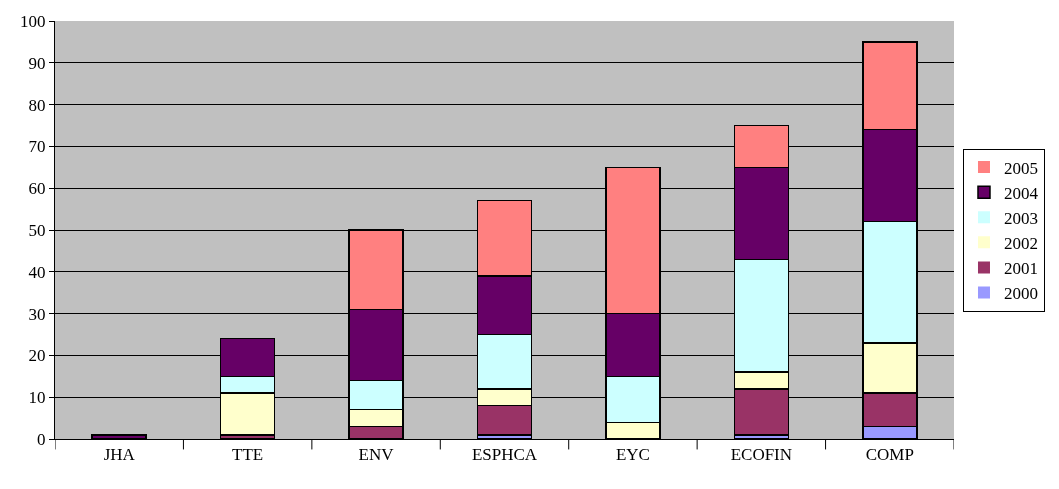 Image resolution: width=1059 pixels, height=489 pixels. What do you see at coordinates (1020, 218) in the screenshot?
I see `legend-label: 2003` at bounding box center [1020, 218].